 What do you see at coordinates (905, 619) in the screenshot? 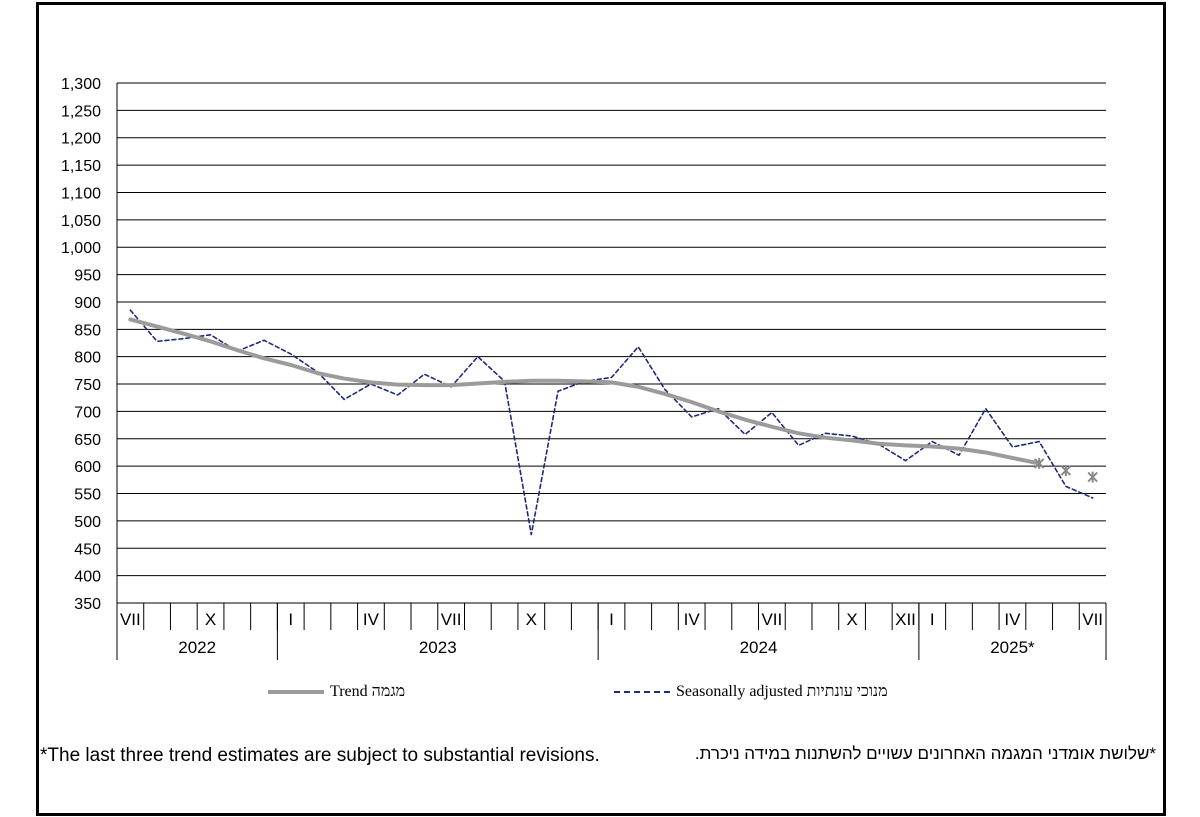
I see `x-month-label: XII` at bounding box center [905, 619].